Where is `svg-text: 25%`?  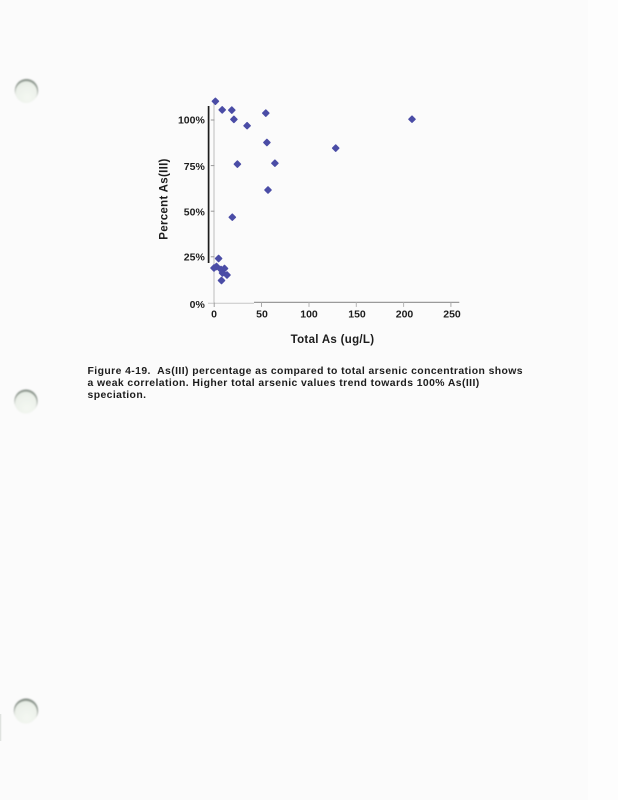 svg-text: 25% is located at coordinates (195, 258).